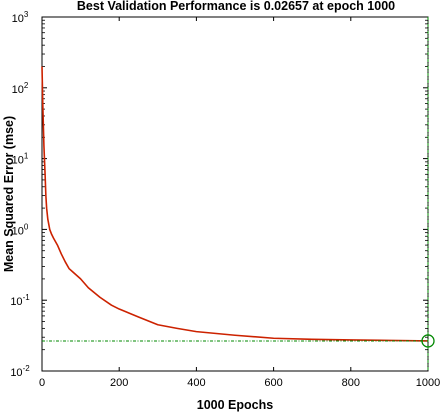  Describe the element at coordinates (9, 194) in the screenshot. I see `y-axis-label: Mean Squared Error (mse)` at that location.